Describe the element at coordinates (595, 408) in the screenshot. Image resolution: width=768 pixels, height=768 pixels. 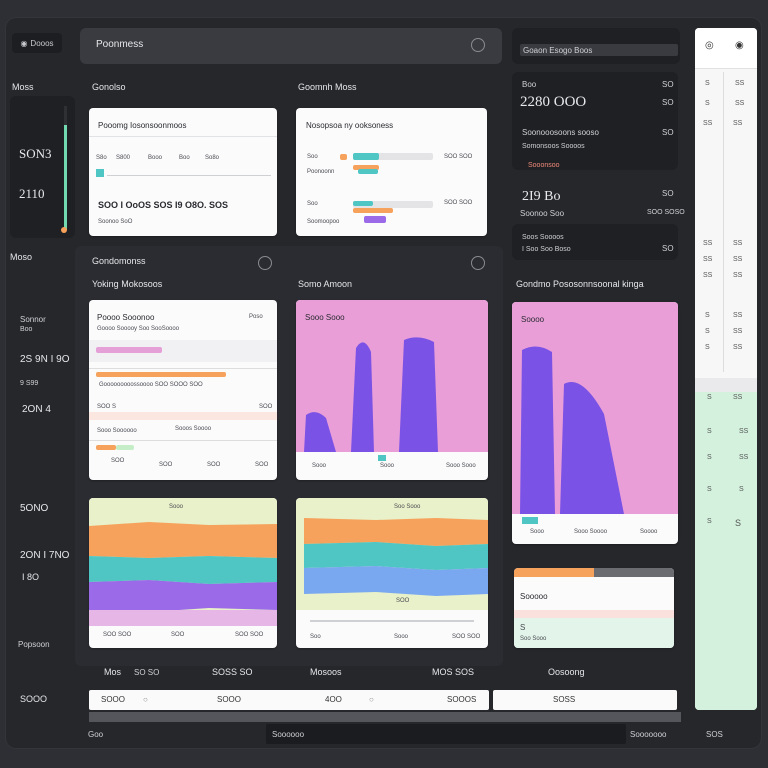
I see `tall-area-chart` at that location.